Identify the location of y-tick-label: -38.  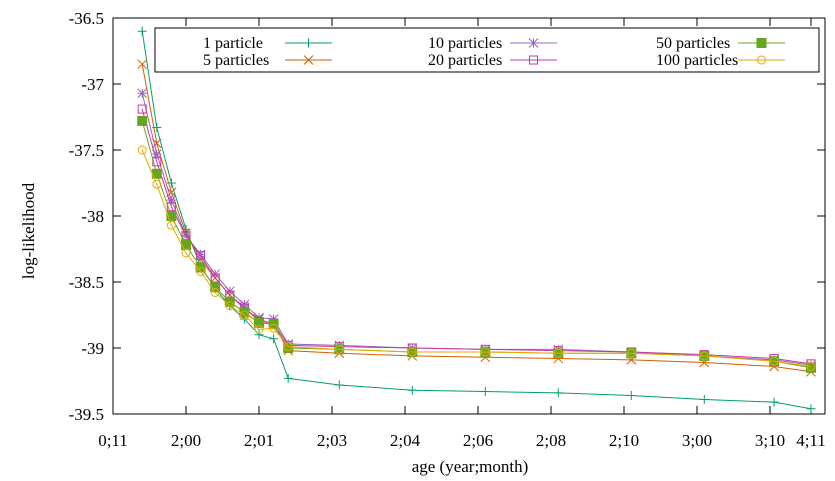
(92, 216).